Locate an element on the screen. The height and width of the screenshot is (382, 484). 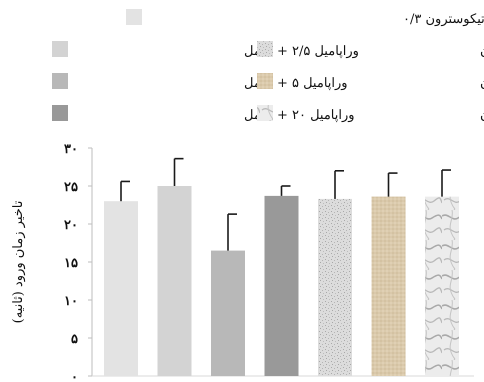
legend-label: وراپامیل ۲/۵ + کورتیکوسترون is located at coordinates (482, 51).